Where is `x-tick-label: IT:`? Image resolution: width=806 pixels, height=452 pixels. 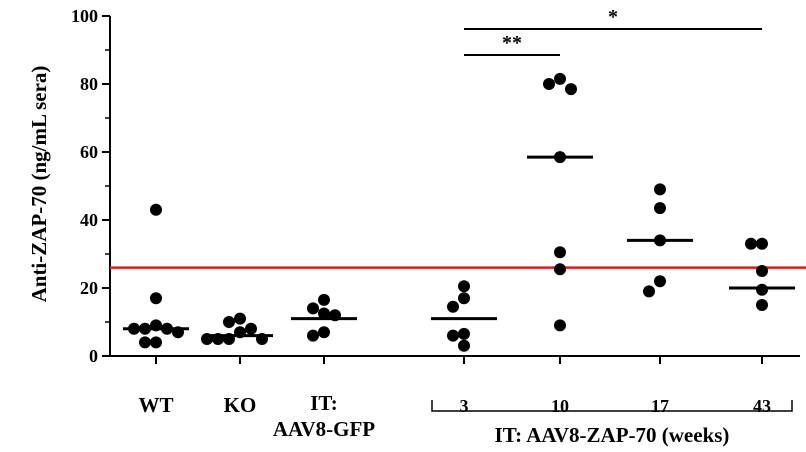 x-tick-label: IT: is located at coordinates (324, 403).